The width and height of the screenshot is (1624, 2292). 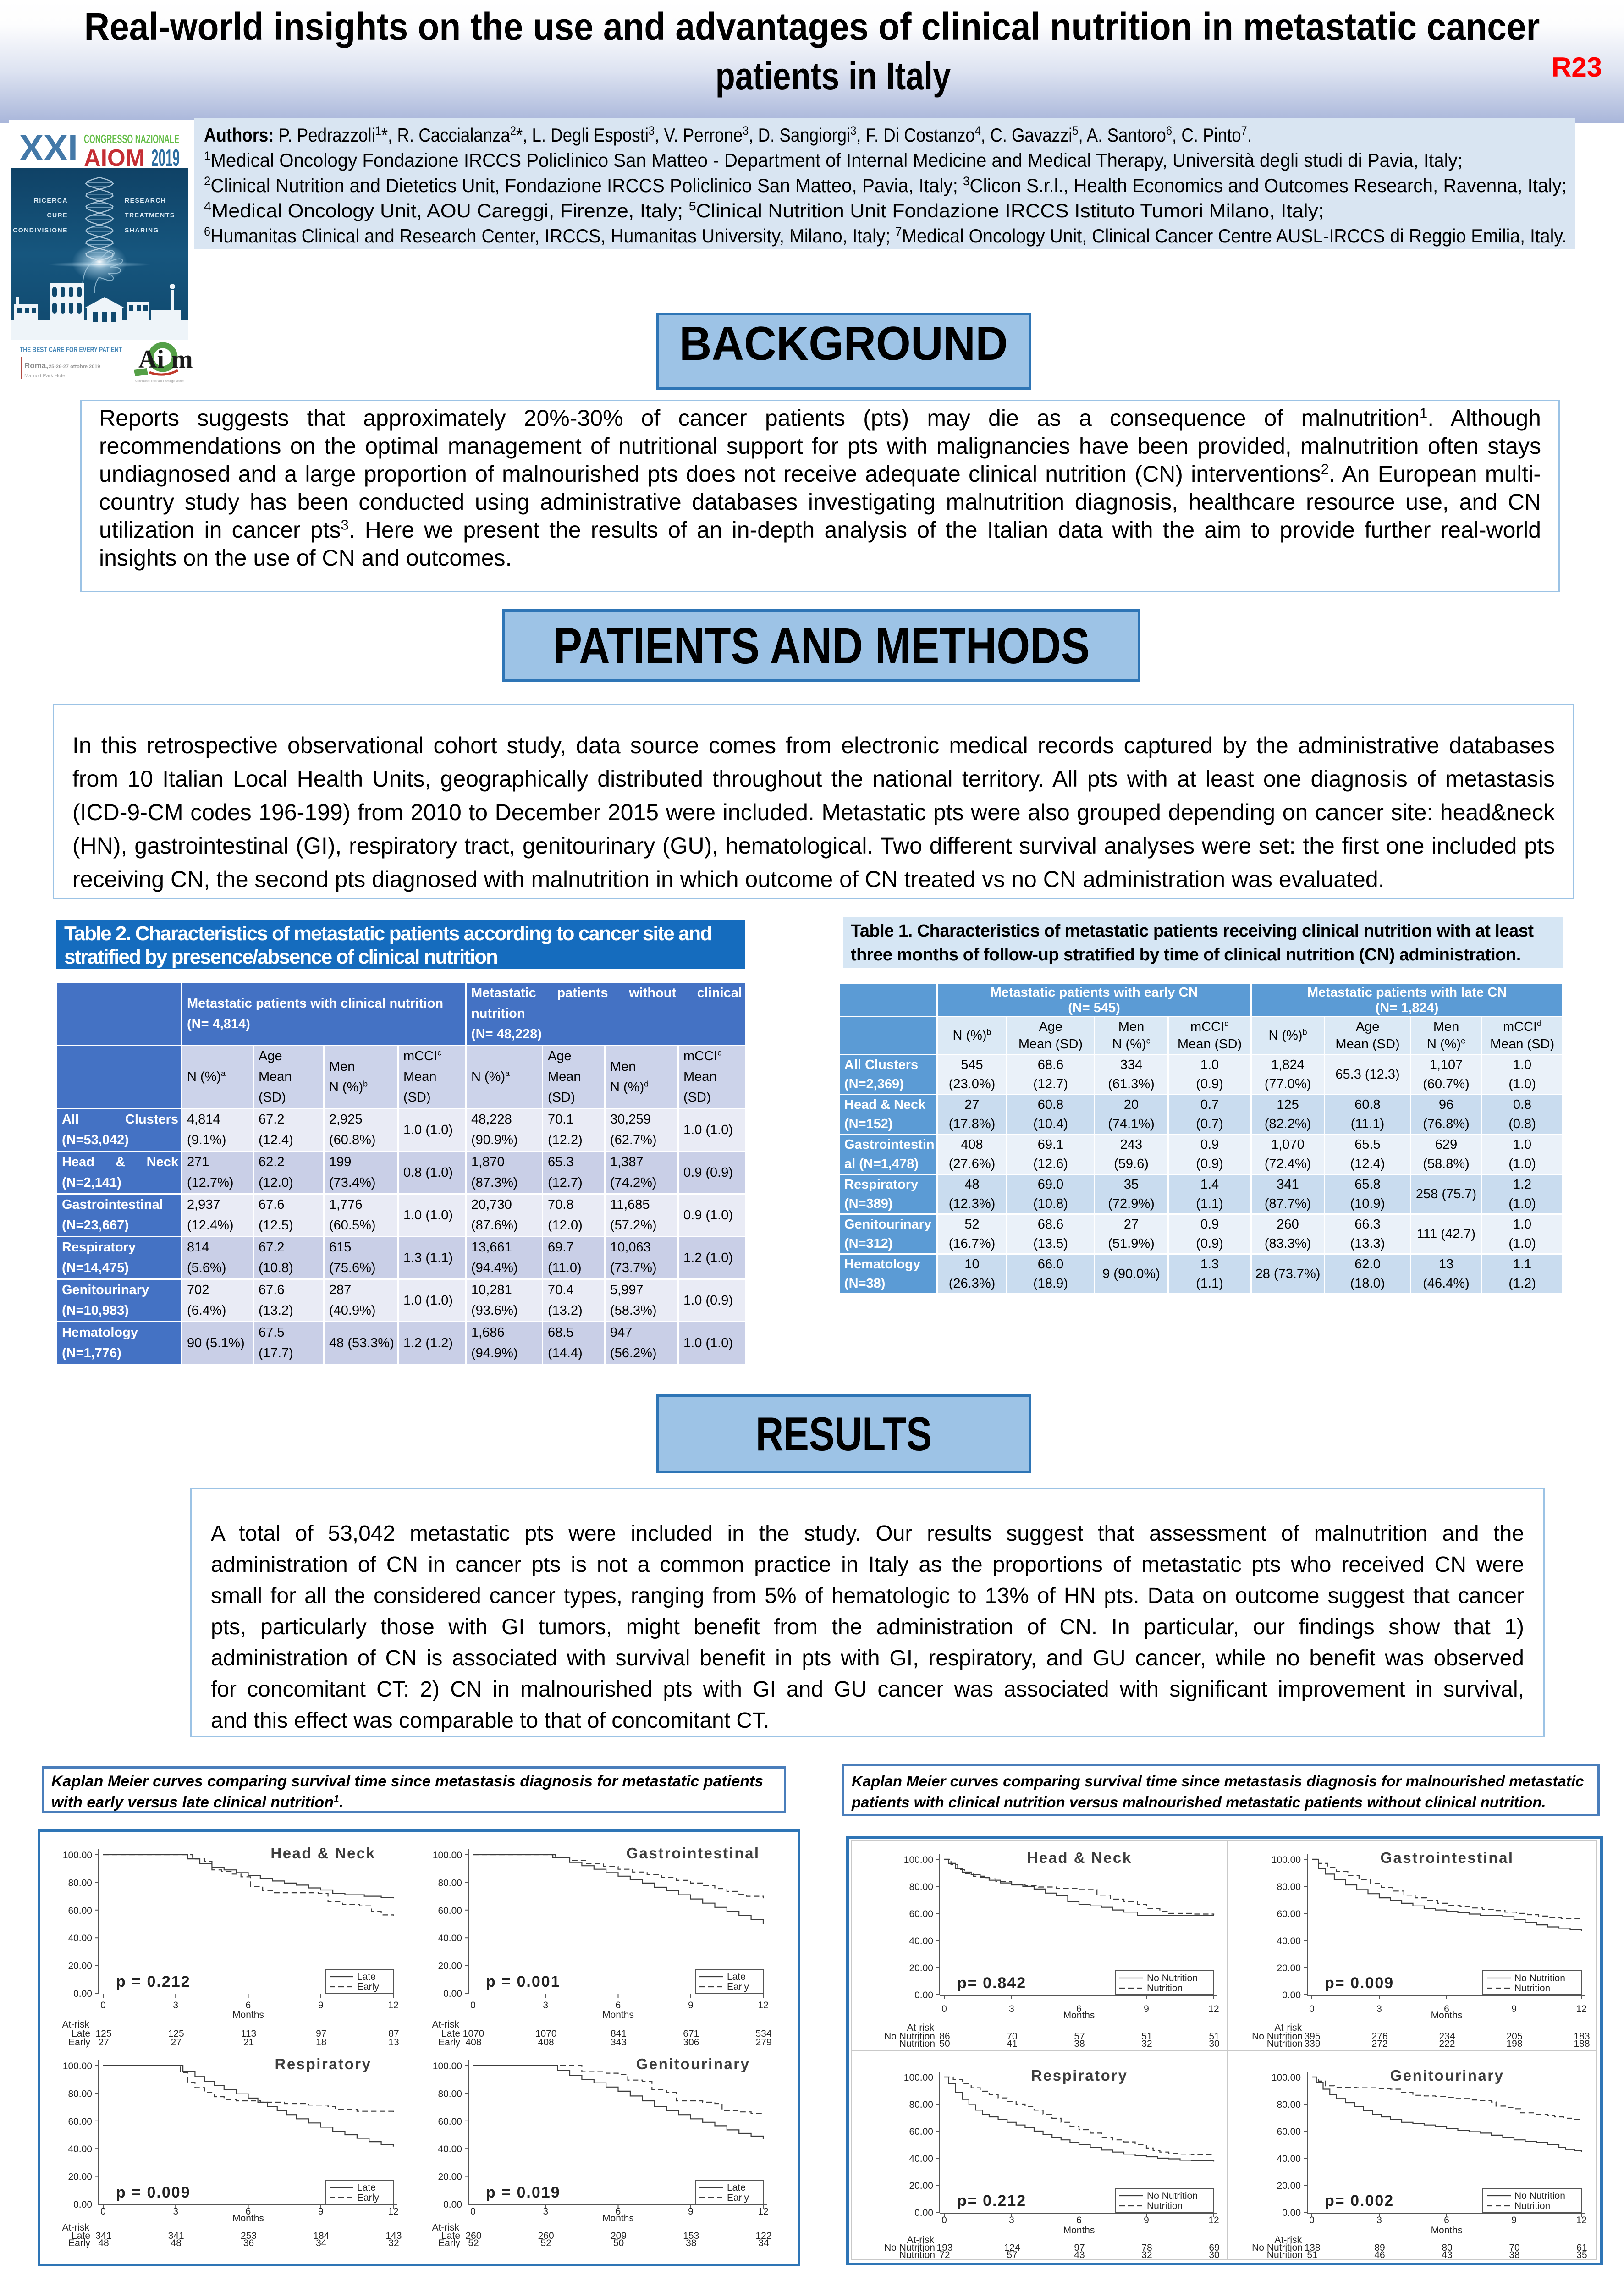 What do you see at coordinates (917, 2255) in the screenshot?
I see `svg-text: Nutrition` at bounding box center [917, 2255].